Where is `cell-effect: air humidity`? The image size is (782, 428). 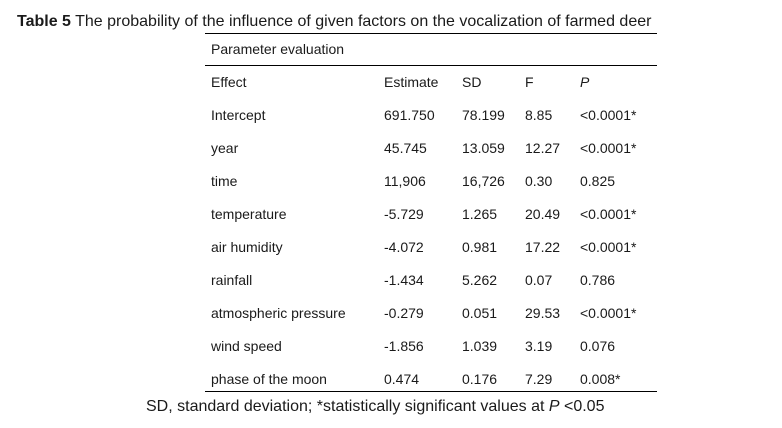 cell-effect: air humidity is located at coordinates (247, 247).